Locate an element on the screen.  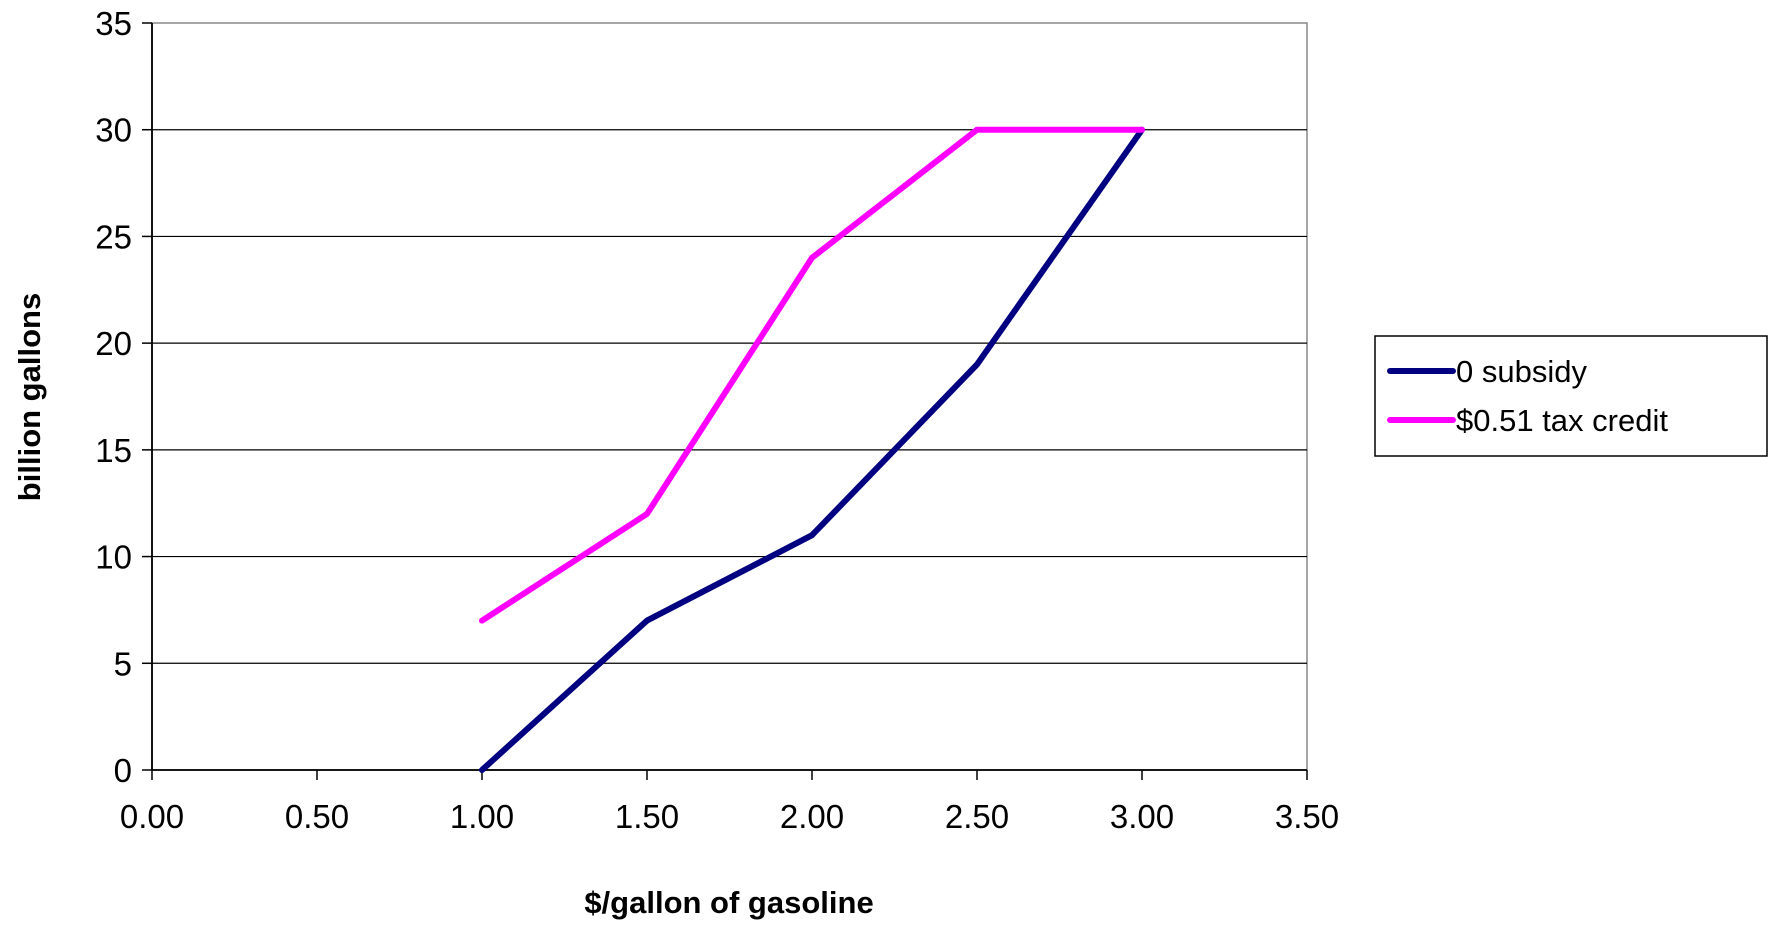
x-tick-label: 3.00 is located at coordinates (1142, 816).